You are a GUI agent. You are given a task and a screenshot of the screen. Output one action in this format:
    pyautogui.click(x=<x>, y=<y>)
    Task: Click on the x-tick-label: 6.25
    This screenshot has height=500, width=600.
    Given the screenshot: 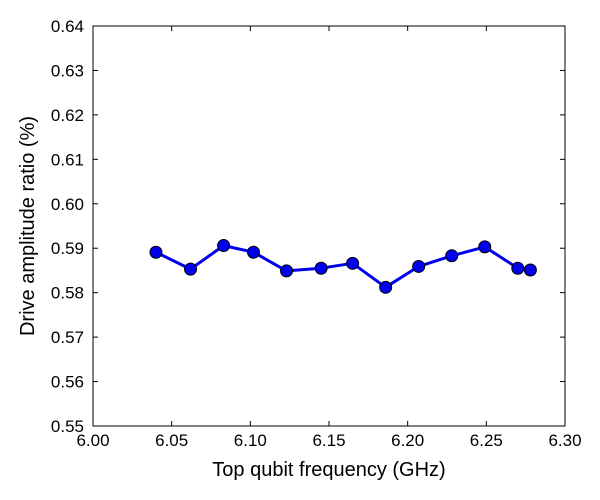 What is the action you would take?
    pyautogui.click(x=486, y=440)
    